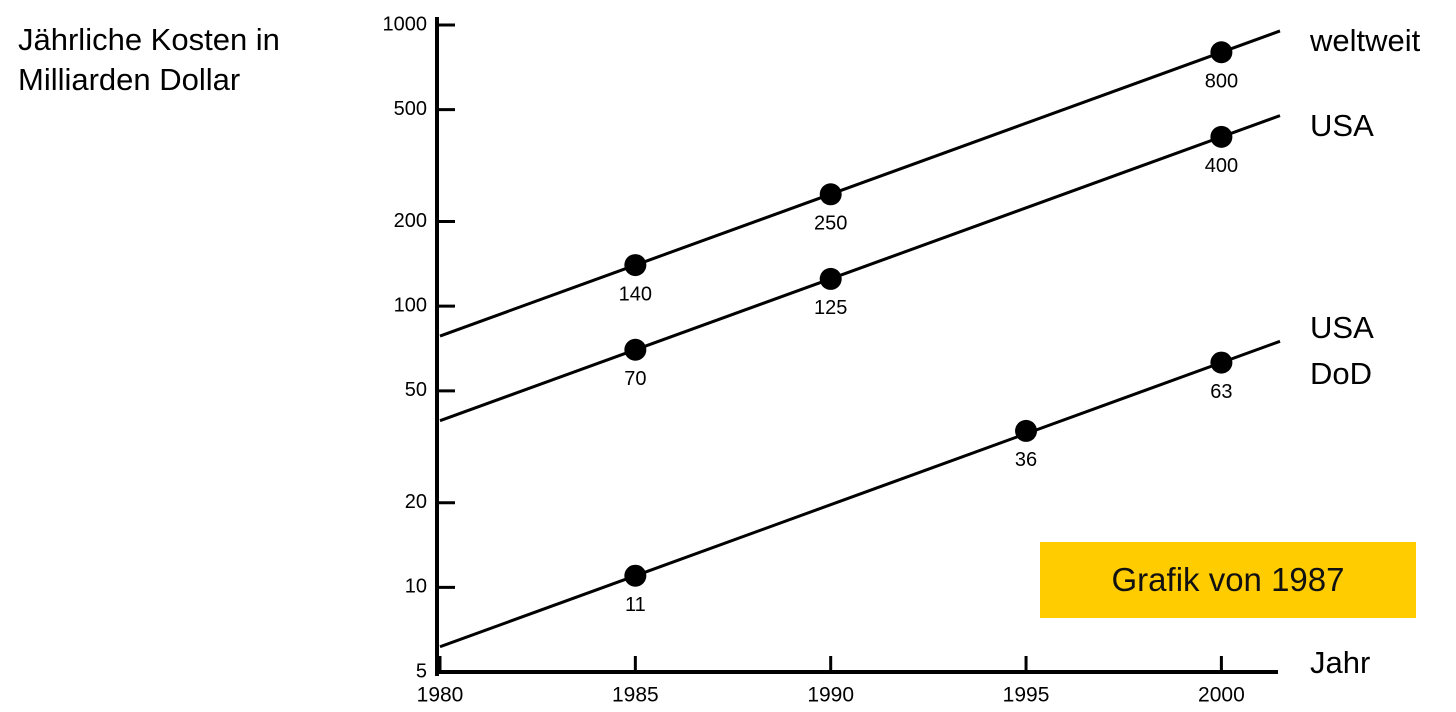 The height and width of the screenshot is (712, 1456). Describe the element at coordinates (410, 109) in the screenshot. I see `y-tick-label: 500` at that location.